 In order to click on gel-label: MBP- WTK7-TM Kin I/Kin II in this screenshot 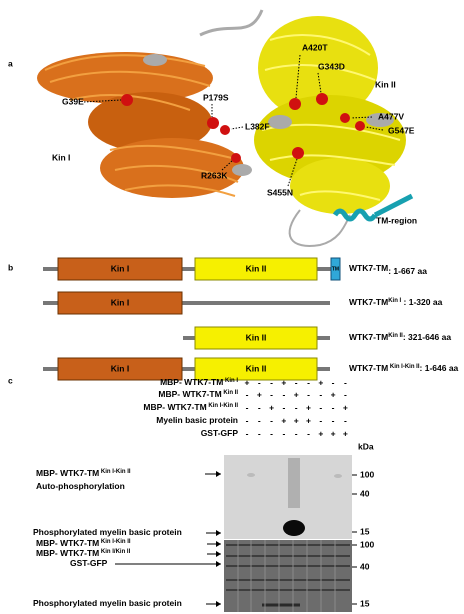, I will do `click(83, 553)`.